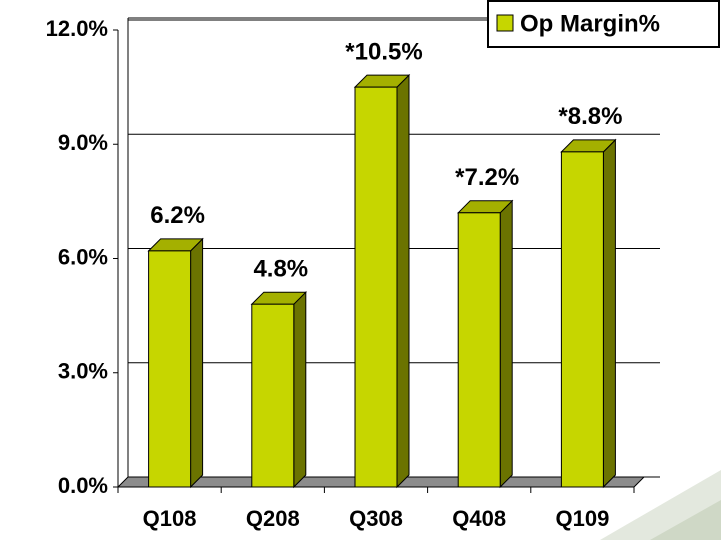 The height and width of the screenshot is (540, 721). What do you see at coordinates (487, 177) in the screenshot?
I see `value-label: *7.2%` at bounding box center [487, 177].